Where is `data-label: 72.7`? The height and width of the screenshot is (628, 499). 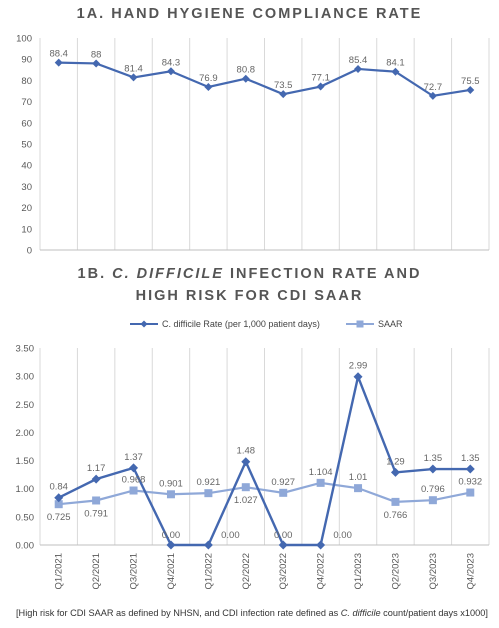
data-label: 72.7 is located at coordinates (433, 87).